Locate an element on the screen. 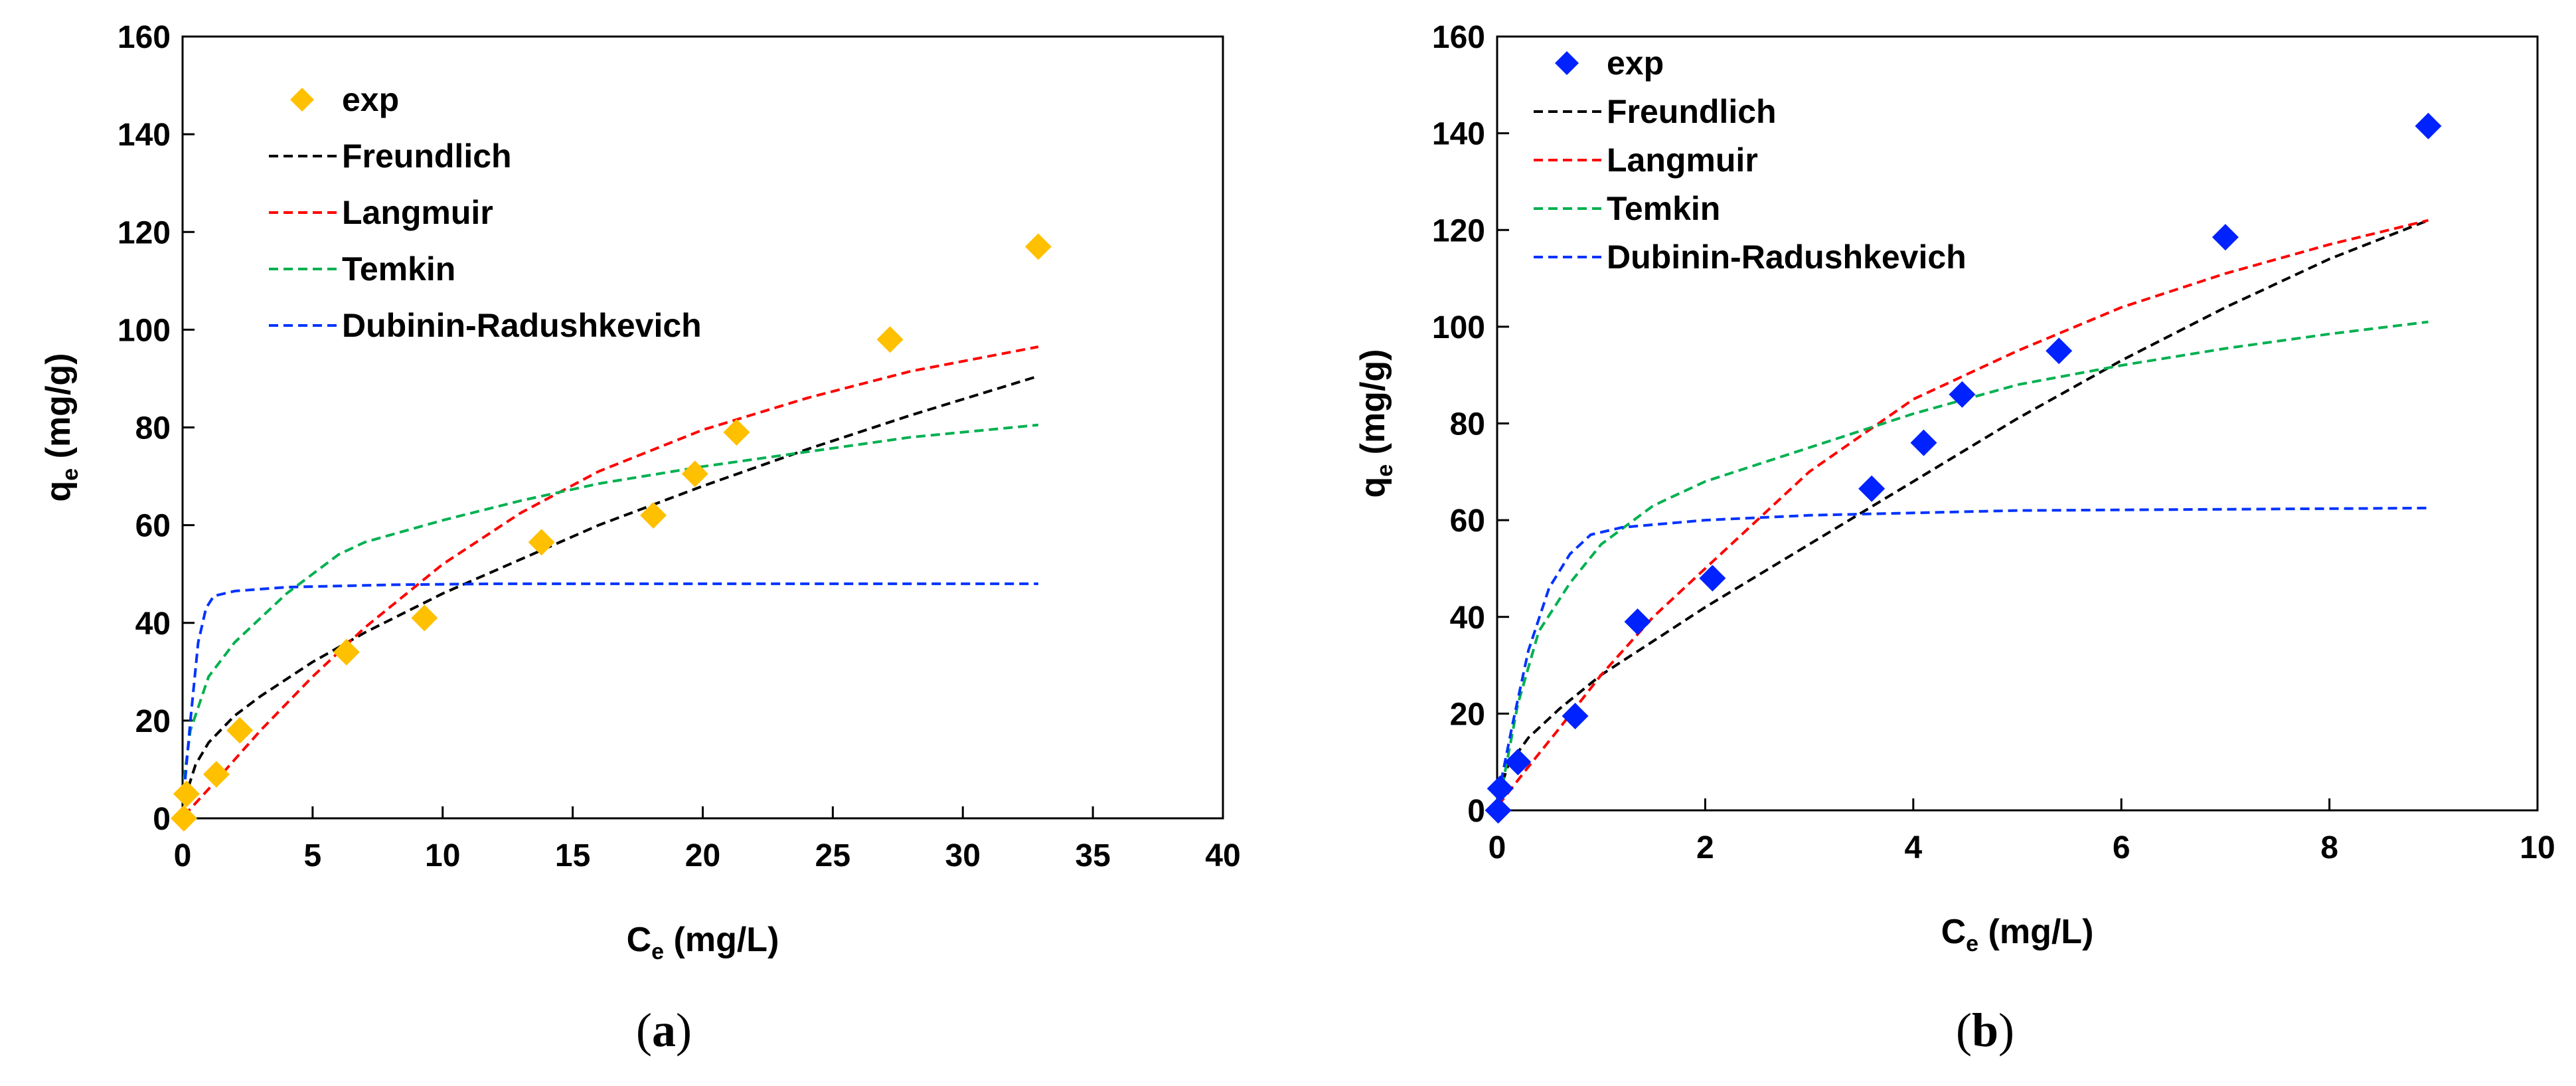  x-tick-label: 40 is located at coordinates (1222, 856).